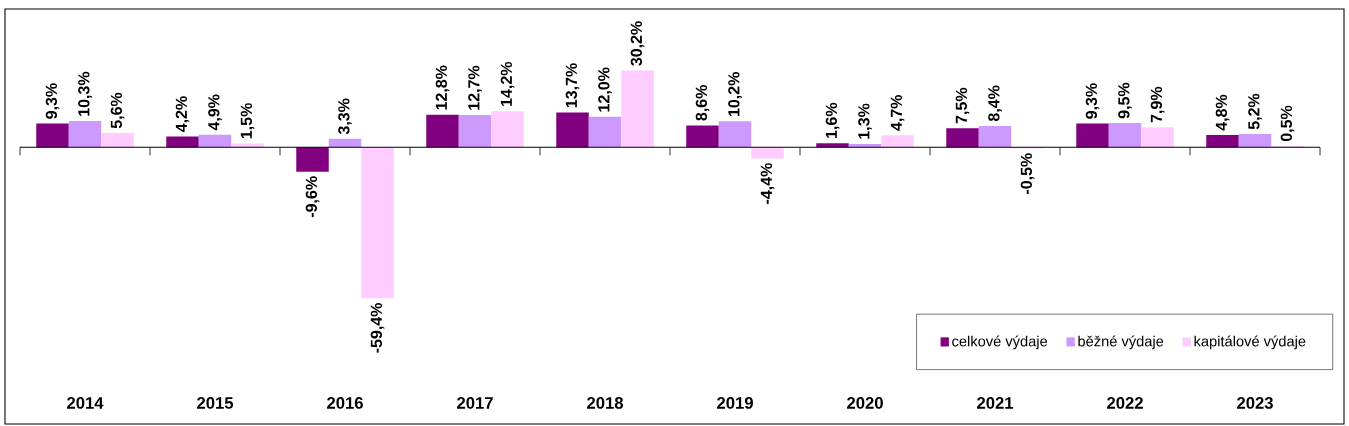  I want to click on data-label: 4,7%, so click(897, 112).